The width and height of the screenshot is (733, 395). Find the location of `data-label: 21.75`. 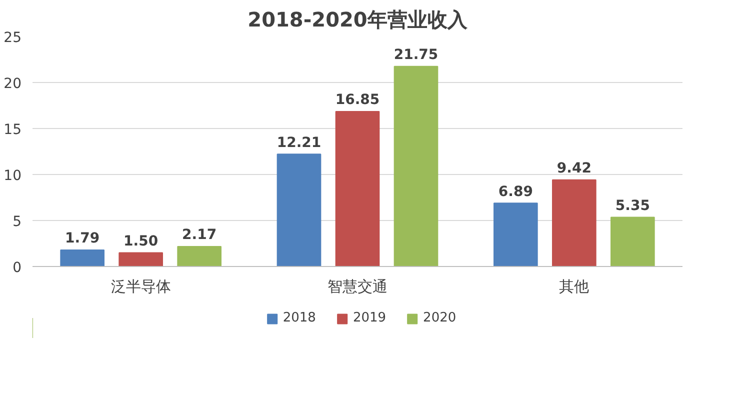

data-label: 21.75 is located at coordinates (416, 55).